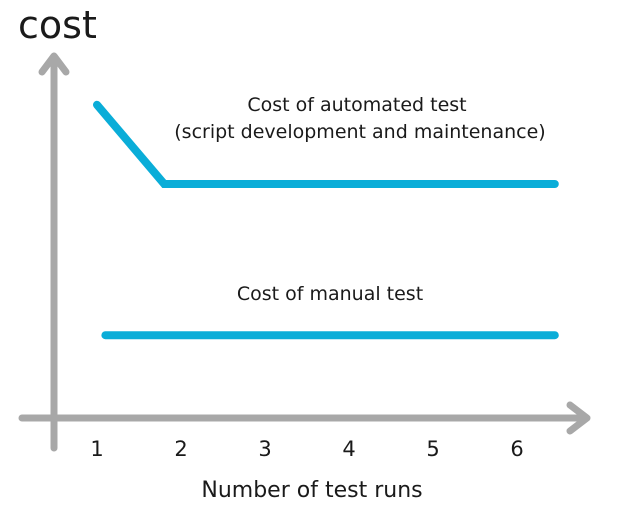 This screenshot has height=508, width=619. Describe the element at coordinates (359, 132) in the screenshot. I see `automated-test-label-line2: (script development and maintenance)` at that location.